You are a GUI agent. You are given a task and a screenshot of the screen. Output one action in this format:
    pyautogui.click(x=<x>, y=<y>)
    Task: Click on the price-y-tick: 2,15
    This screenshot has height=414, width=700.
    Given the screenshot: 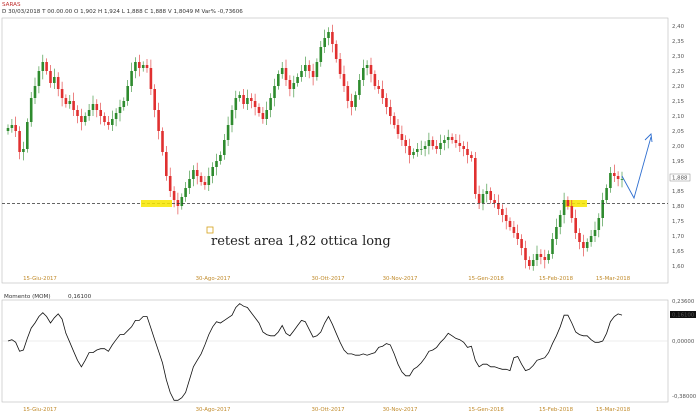 What is the action you would take?
    pyautogui.click(x=678, y=102)
    